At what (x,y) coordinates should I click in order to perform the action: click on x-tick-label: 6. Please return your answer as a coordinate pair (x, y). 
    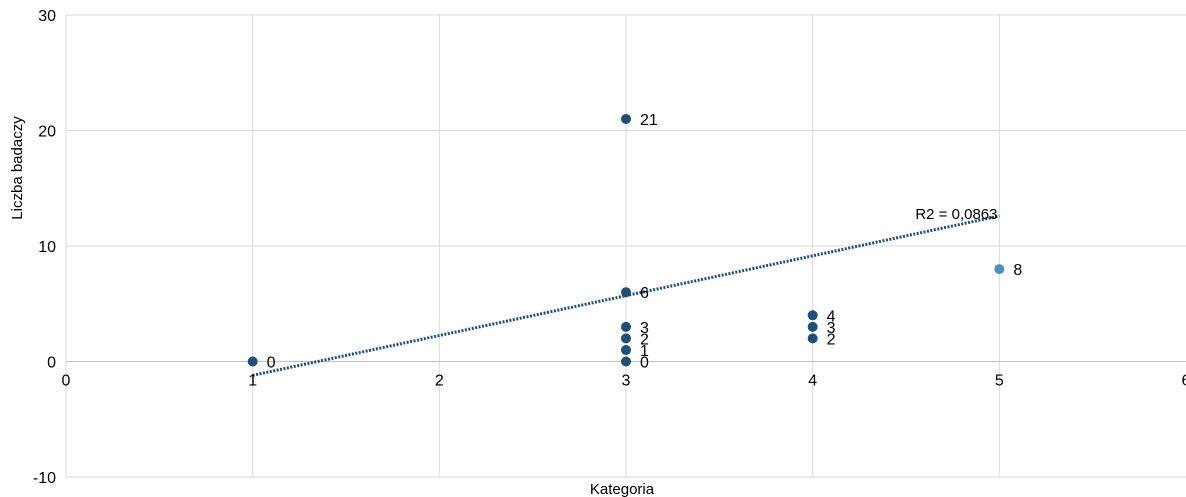
    Looking at the image, I should click on (1184, 381).